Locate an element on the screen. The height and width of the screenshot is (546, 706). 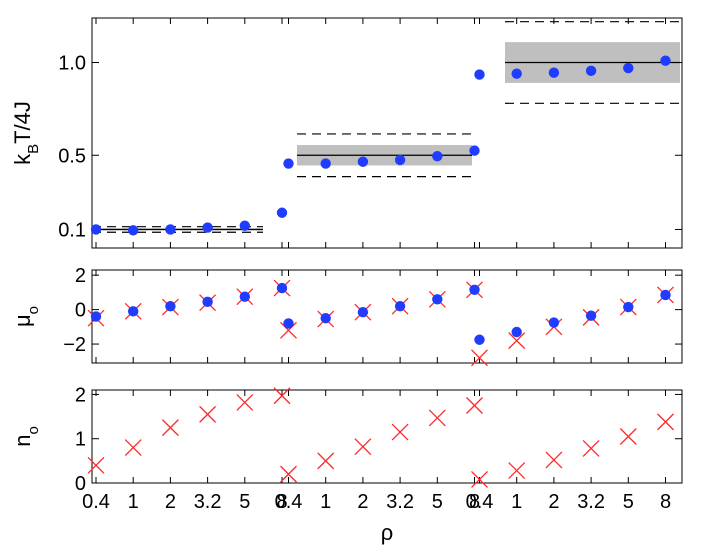
temperature-ytick-label: 1.0 is located at coordinates (72, 64).